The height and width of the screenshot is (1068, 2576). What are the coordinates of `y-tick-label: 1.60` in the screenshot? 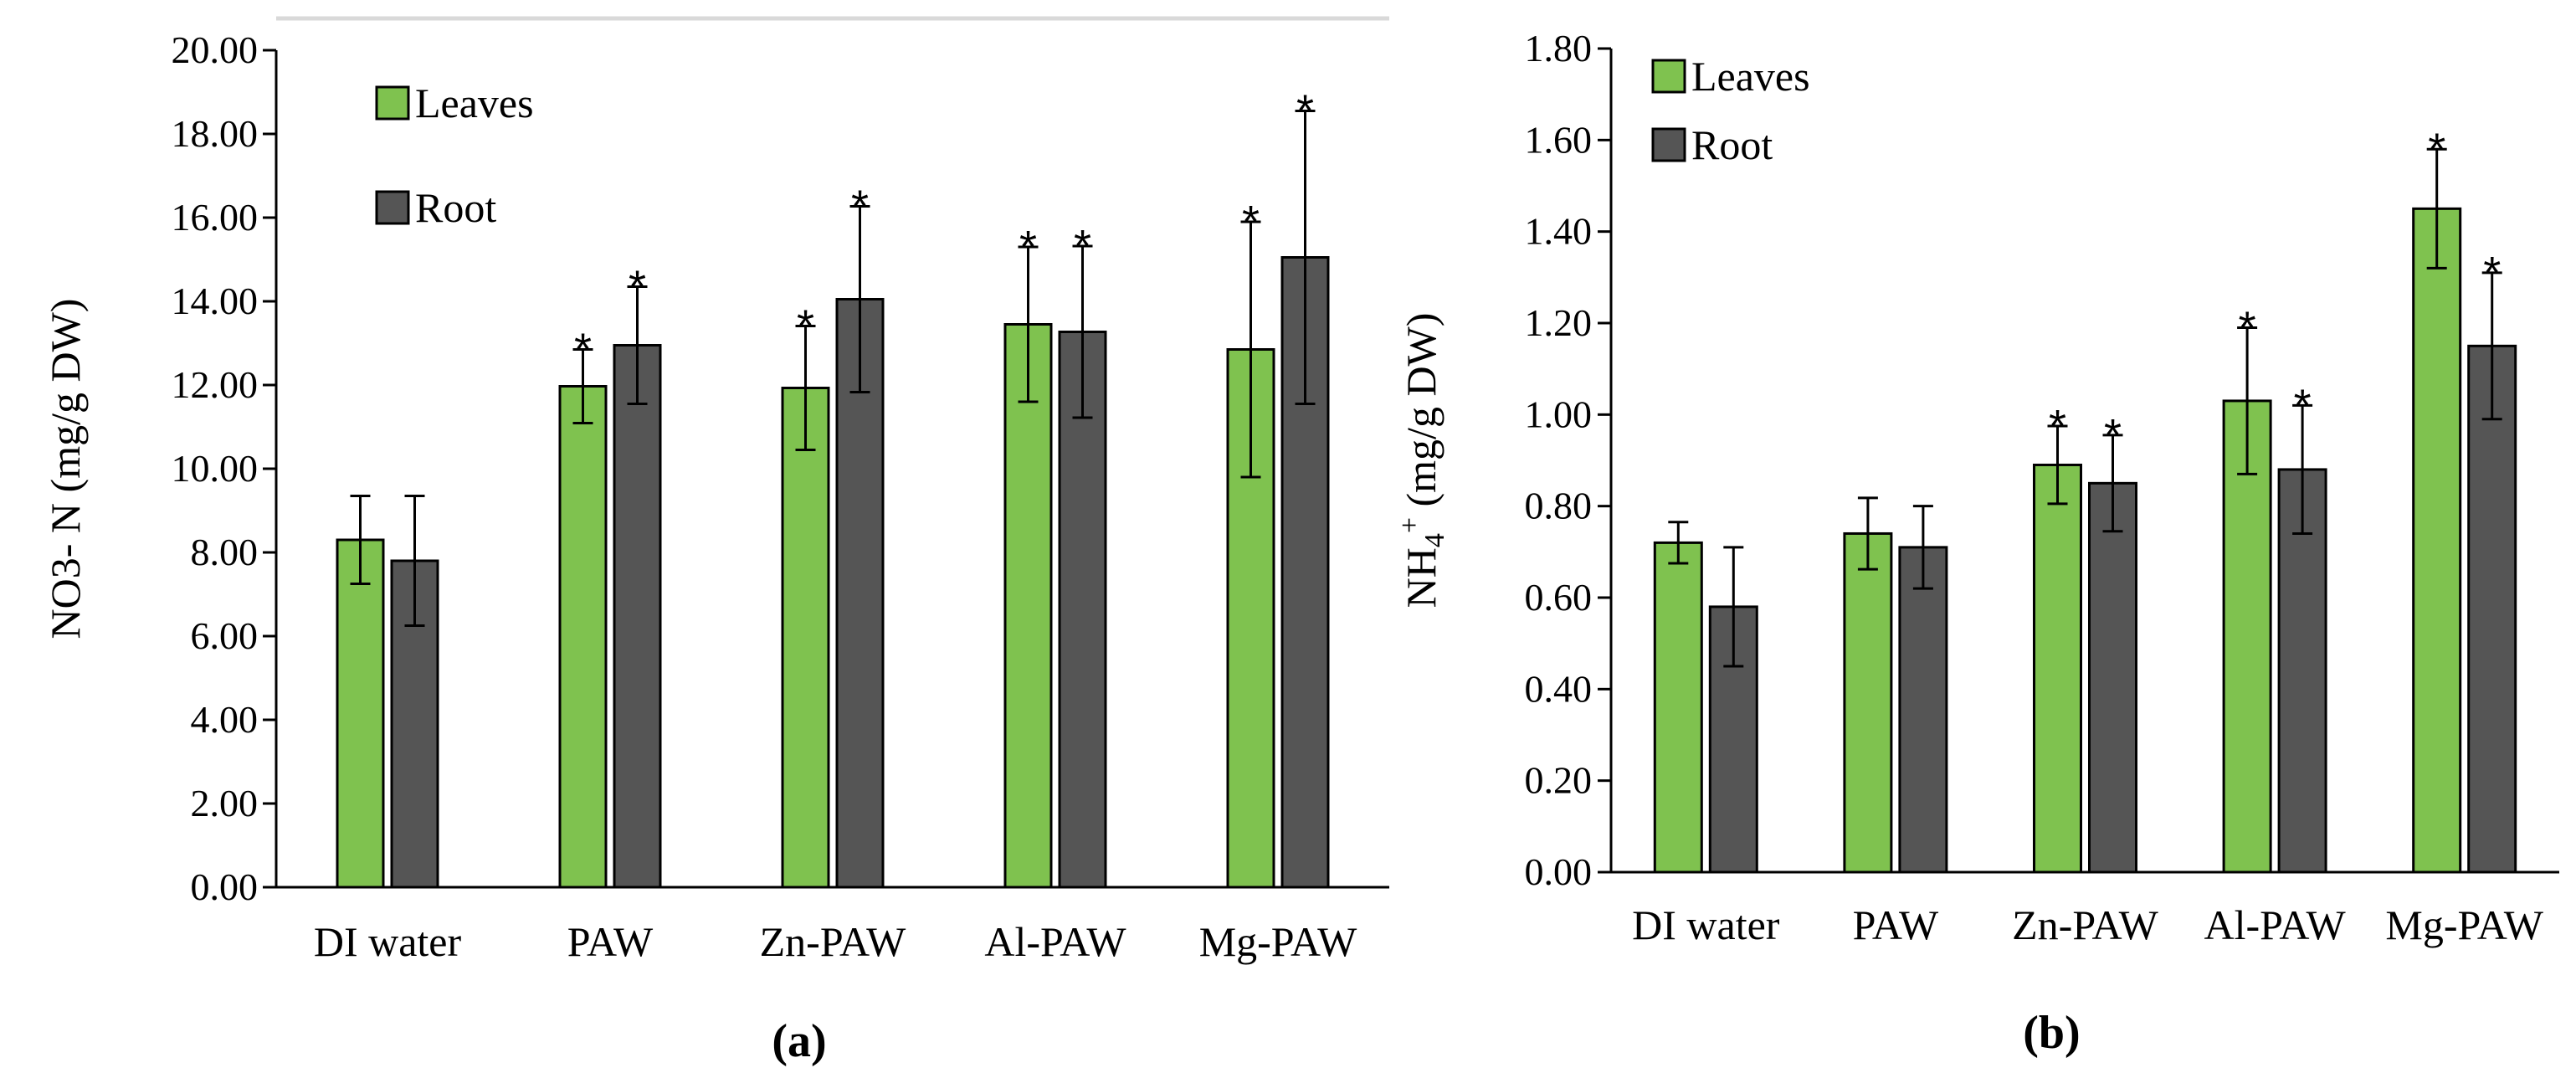 It's located at (1559, 139).